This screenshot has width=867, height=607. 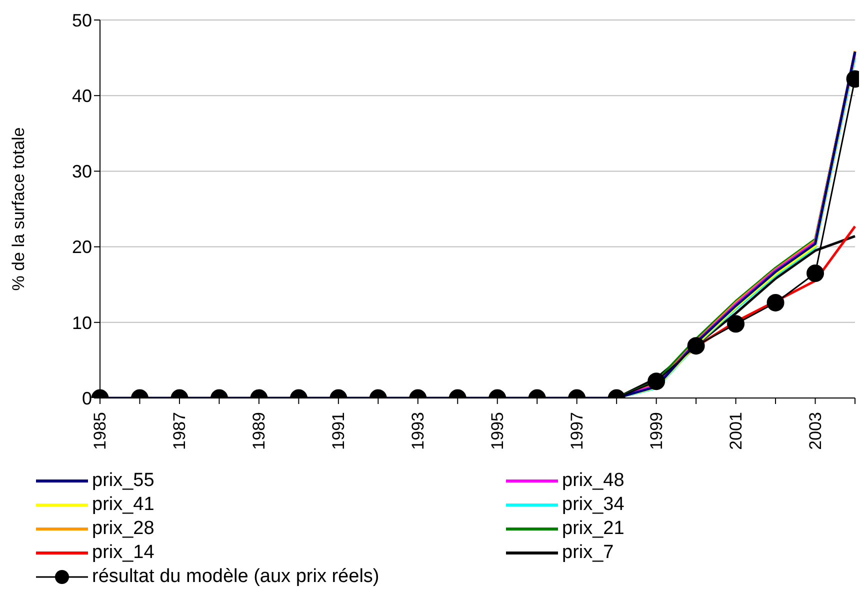 What do you see at coordinates (815, 431) in the screenshot?
I see `x-tick-label: 2003` at bounding box center [815, 431].